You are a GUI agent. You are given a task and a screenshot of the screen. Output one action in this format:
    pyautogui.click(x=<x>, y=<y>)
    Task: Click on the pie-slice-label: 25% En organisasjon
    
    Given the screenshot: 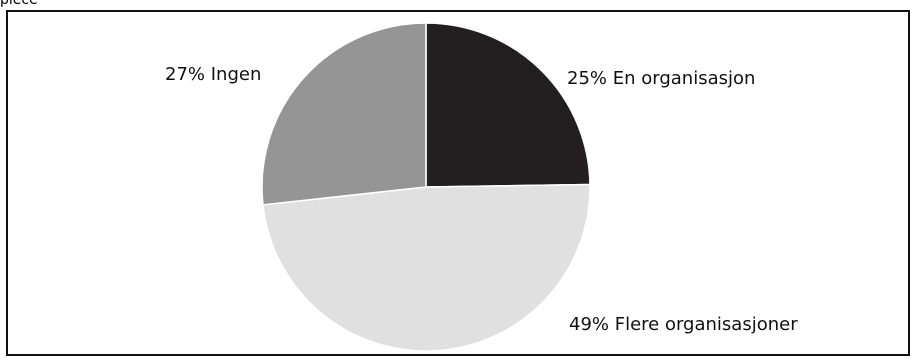 What is the action you would take?
    pyautogui.click(x=661, y=78)
    